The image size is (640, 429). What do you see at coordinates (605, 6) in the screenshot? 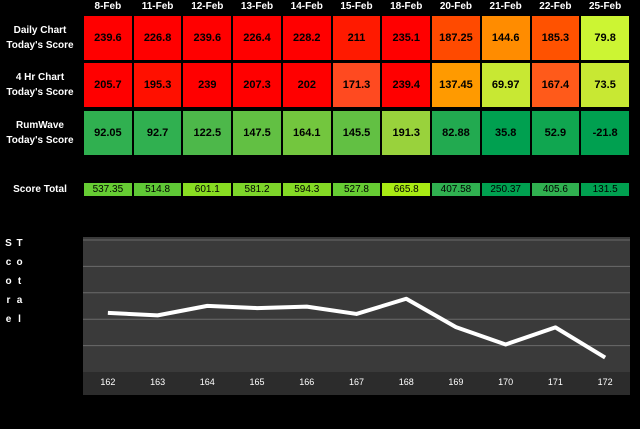
I see `column-header: 25-Feb` at bounding box center [605, 6].